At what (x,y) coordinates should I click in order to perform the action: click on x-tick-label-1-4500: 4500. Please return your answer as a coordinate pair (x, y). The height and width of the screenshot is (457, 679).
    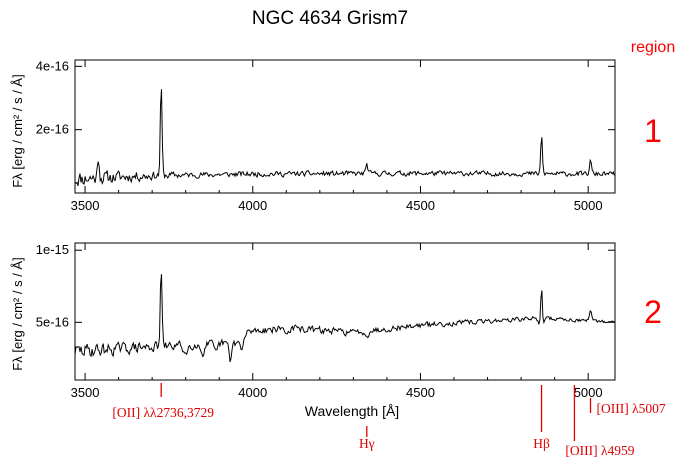
    Looking at the image, I should click on (420, 205).